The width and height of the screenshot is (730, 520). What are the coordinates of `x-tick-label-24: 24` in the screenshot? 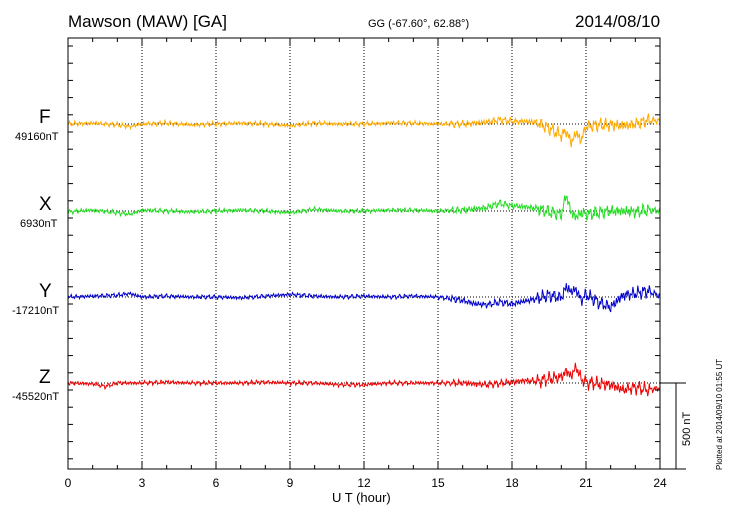 It's located at (660, 483).